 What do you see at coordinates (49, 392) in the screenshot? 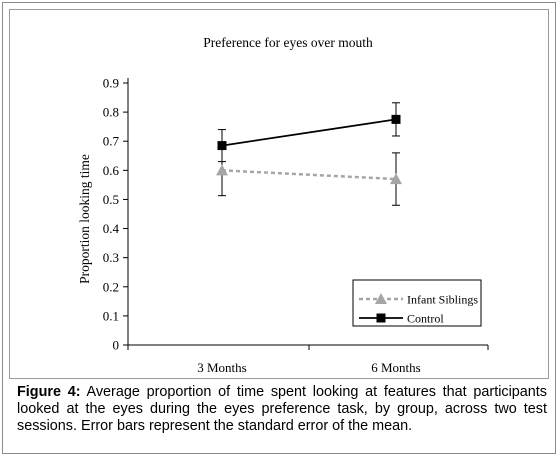
I see `caption-label: Figure 4:` at bounding box center [49, 392].